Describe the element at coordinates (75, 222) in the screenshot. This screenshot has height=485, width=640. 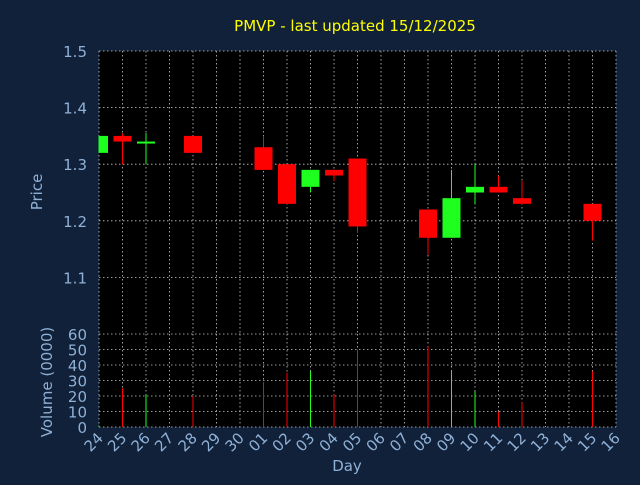
I see `price-y-tick-label: 1.2` at that location.